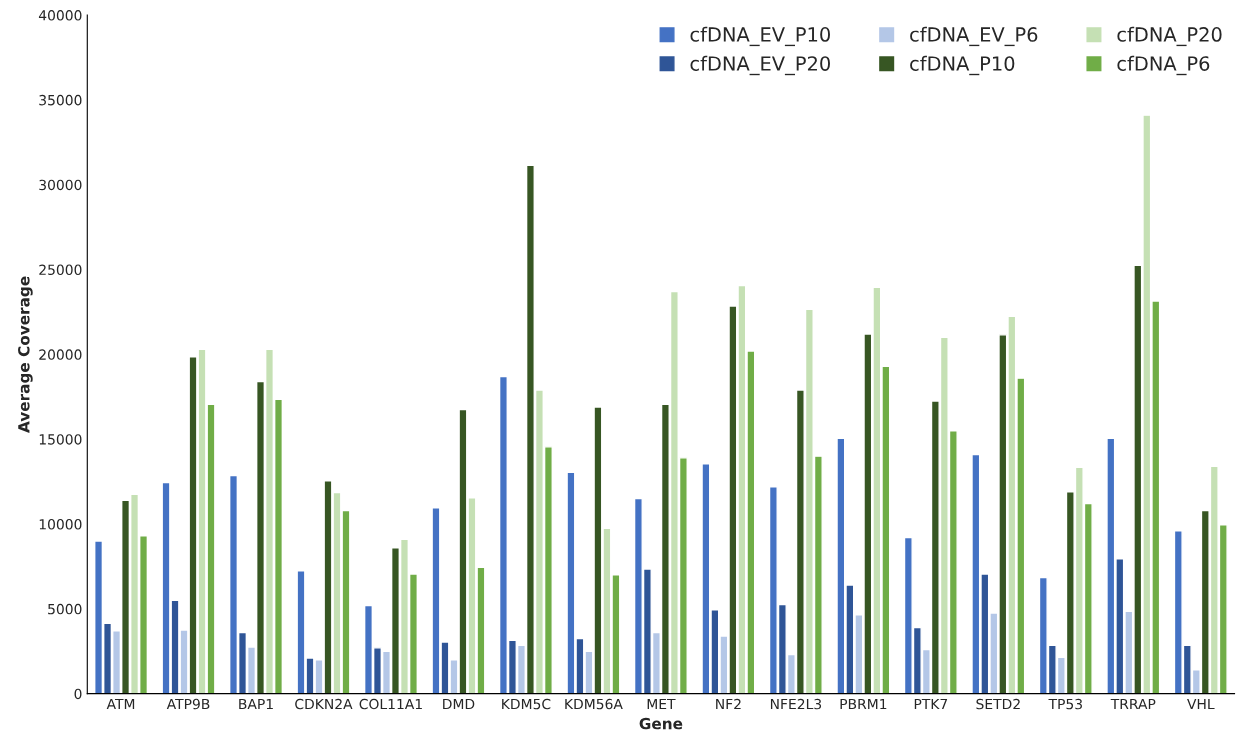  I want to click on y-tick-label: 5000, so click(65, 609).